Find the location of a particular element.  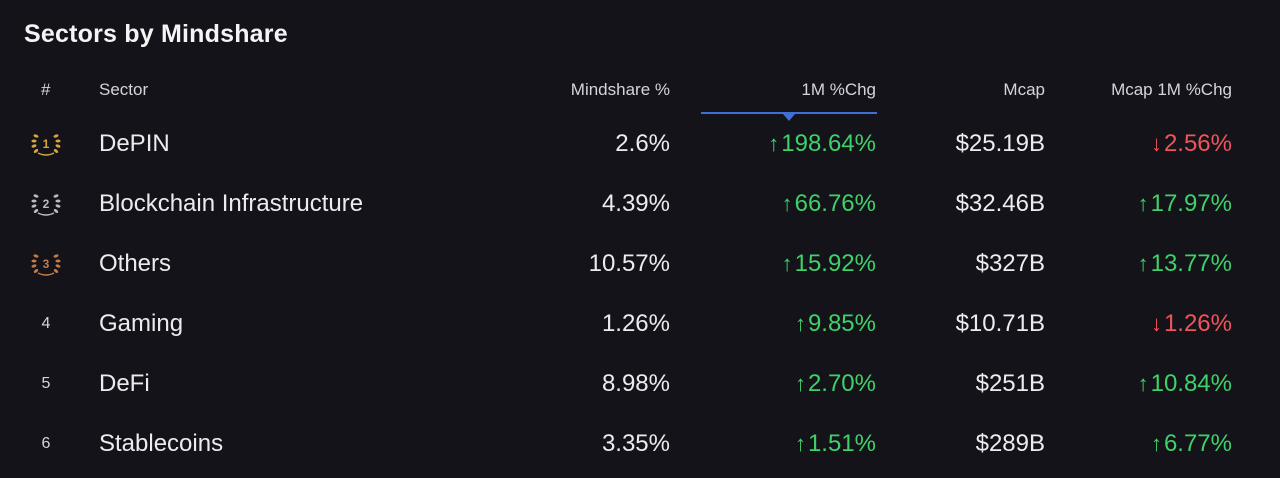

change-1m-value: ↑9.85% is located at coordinates (776, 324).